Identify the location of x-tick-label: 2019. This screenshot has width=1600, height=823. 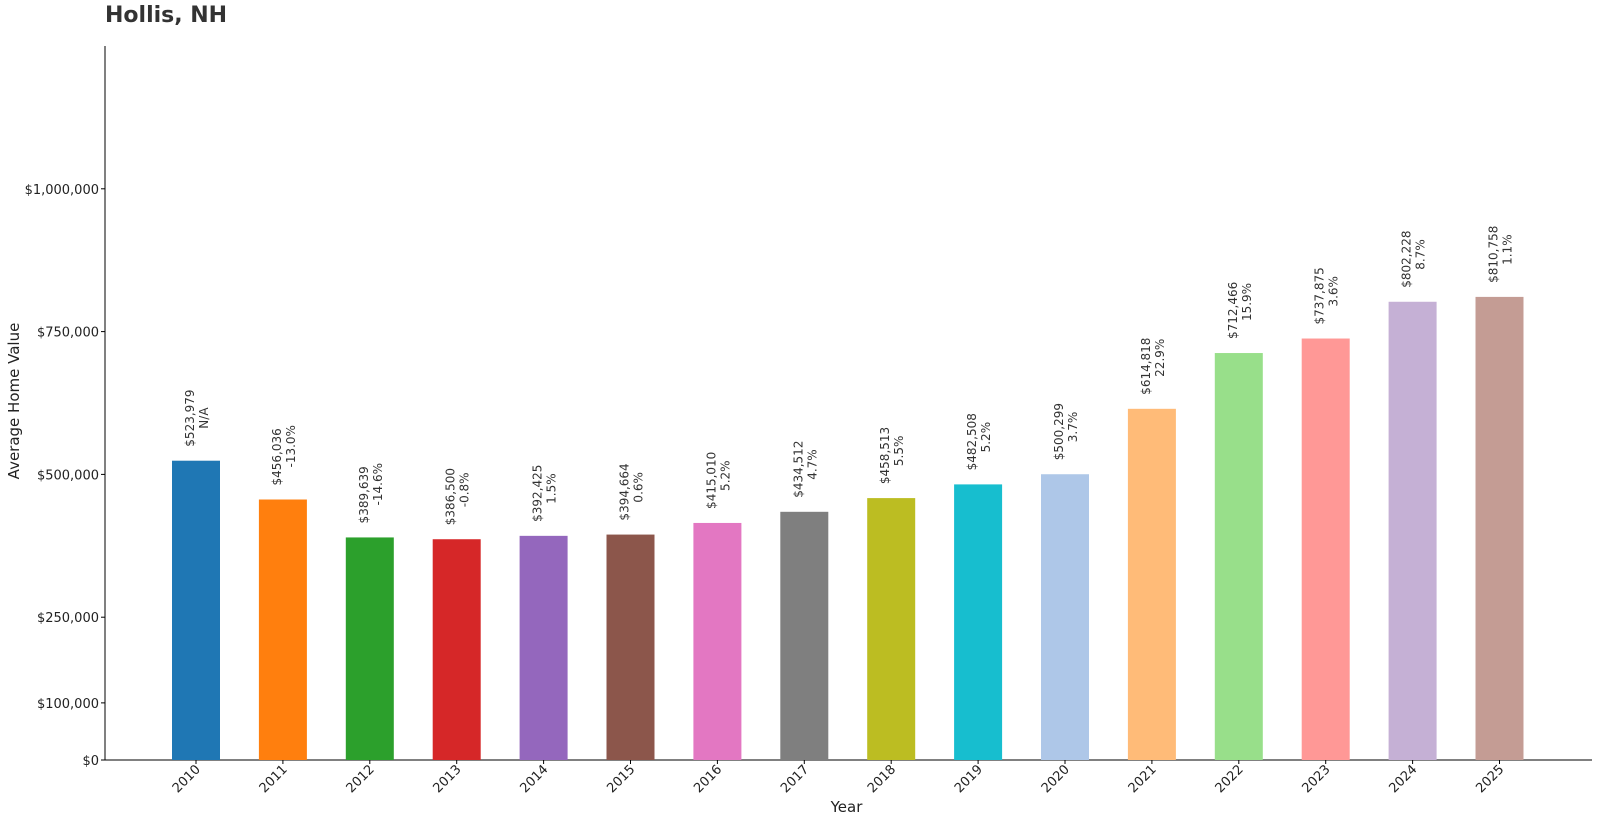
(969, 779).